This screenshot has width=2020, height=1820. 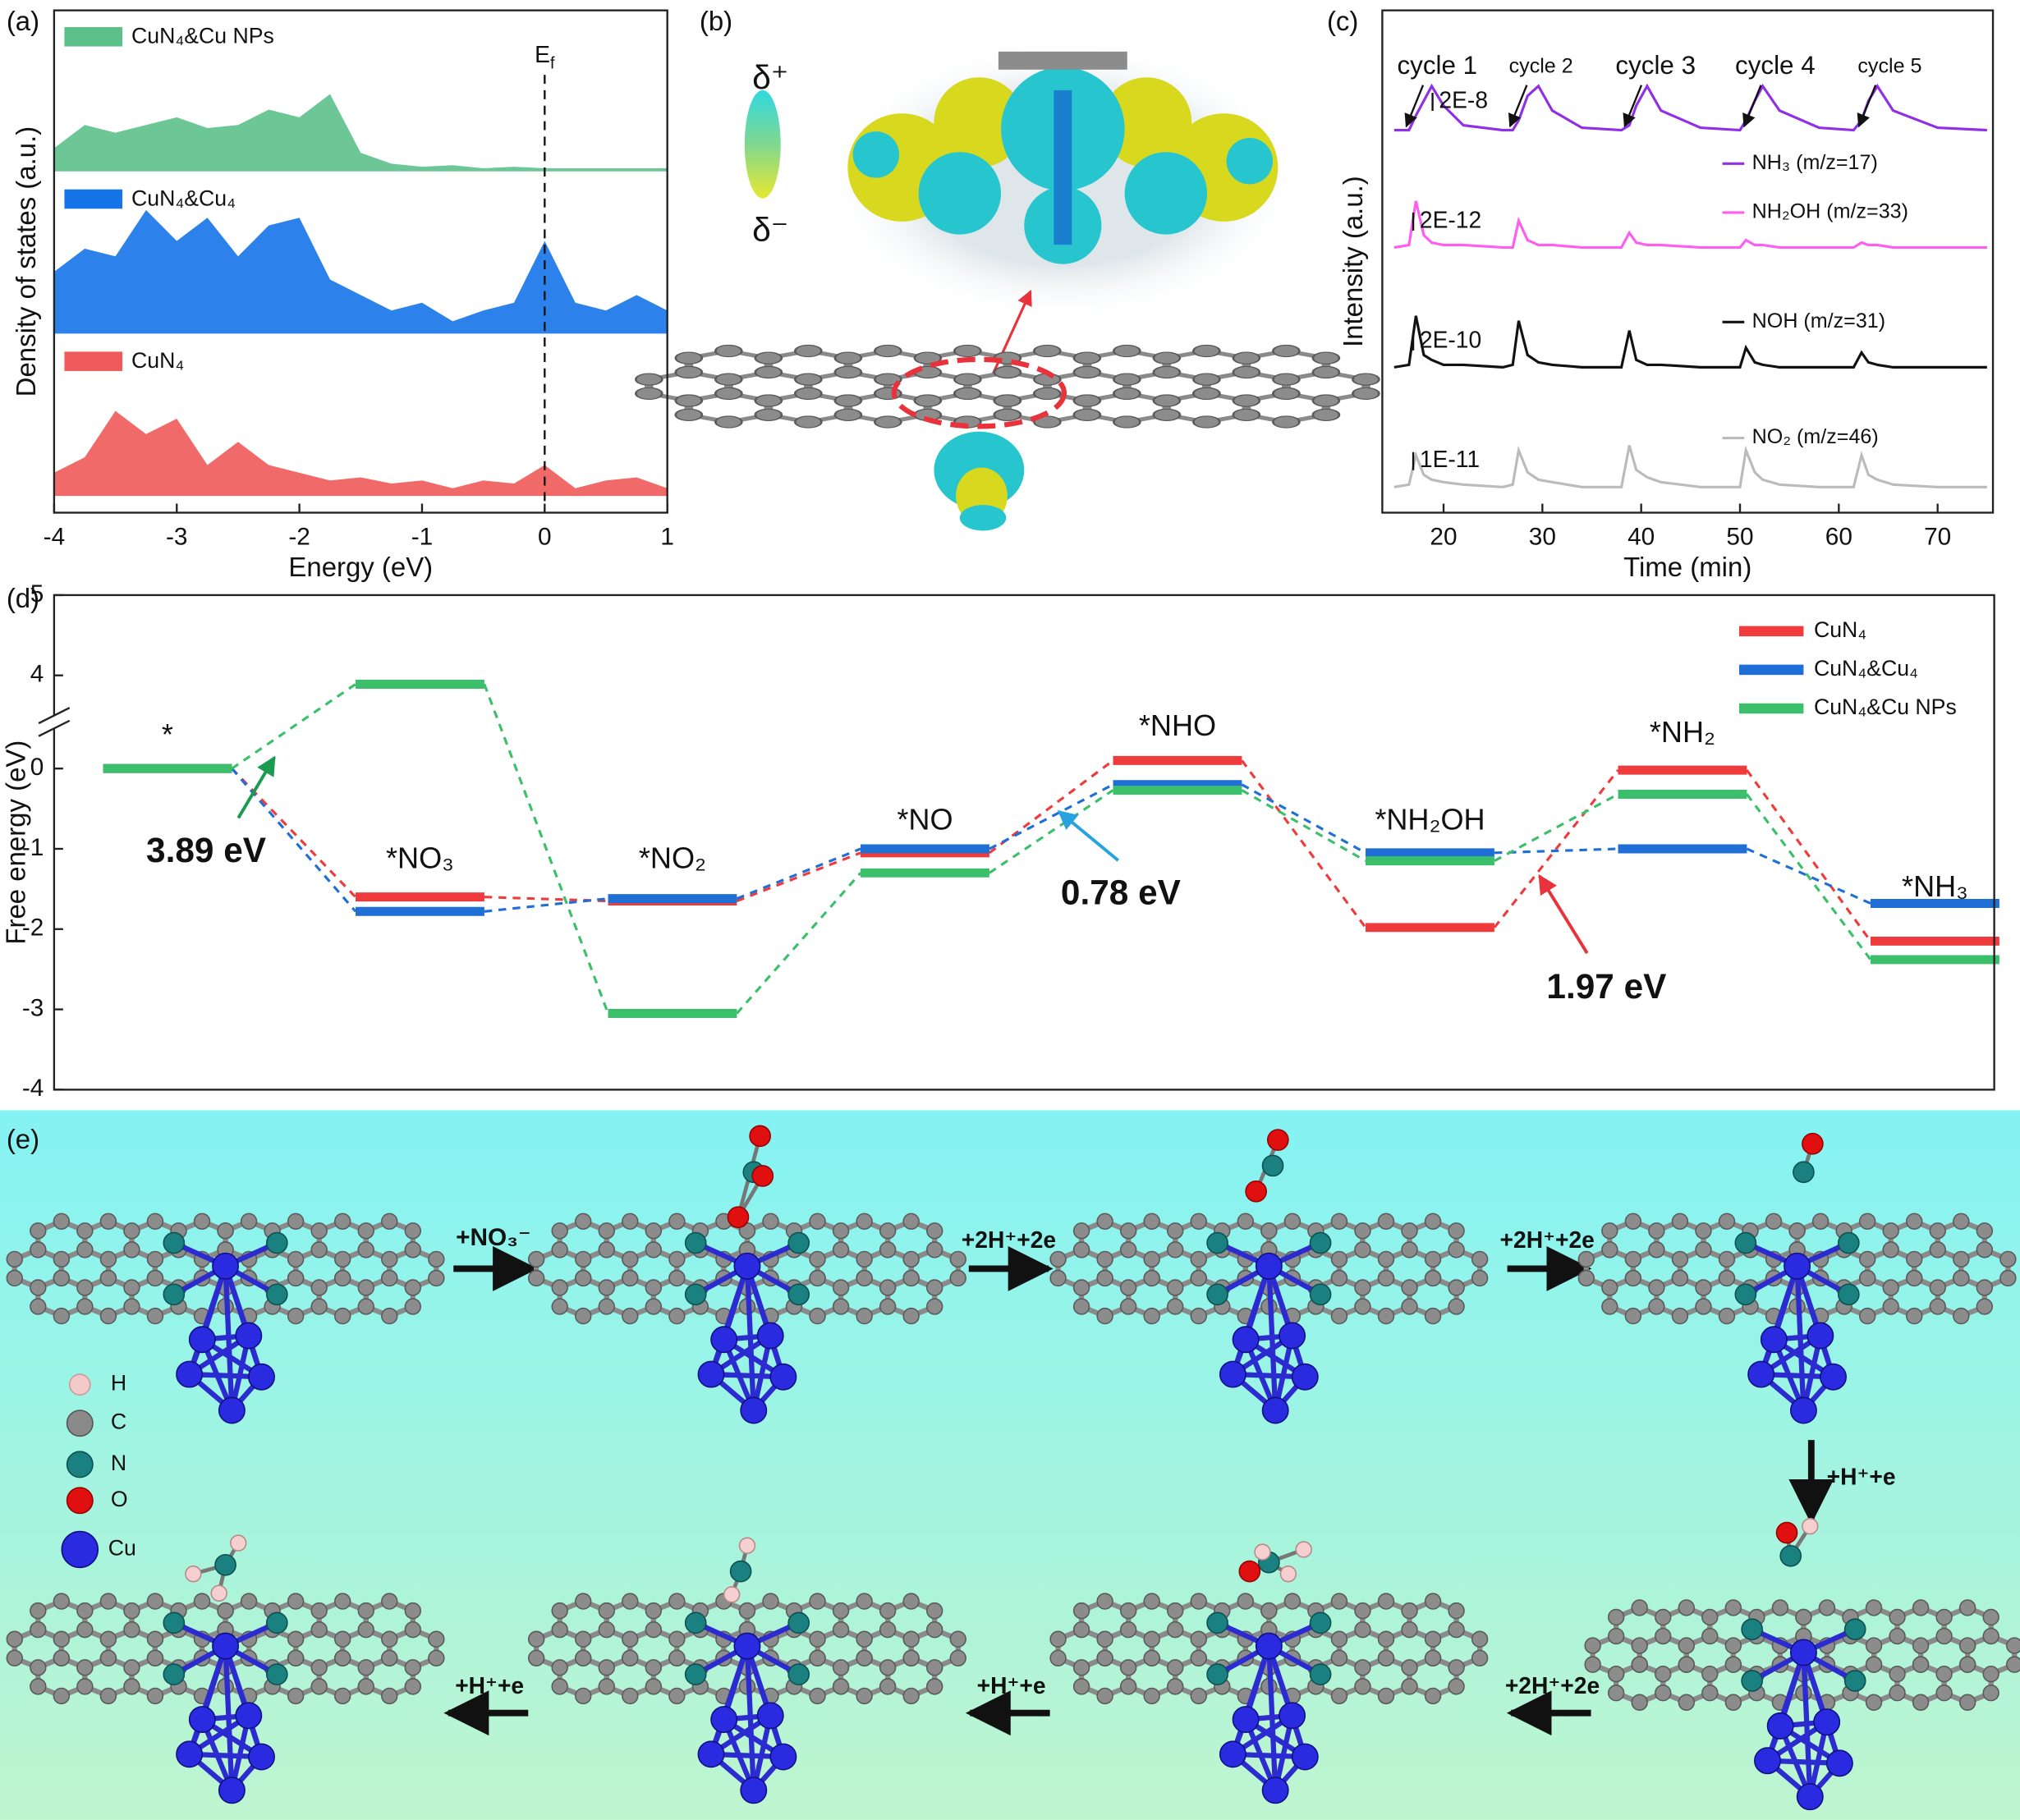 What do you see at coordinates (93, 361) in the screenshot?
I see `legend-swatch` at bounding box center [93, 361].